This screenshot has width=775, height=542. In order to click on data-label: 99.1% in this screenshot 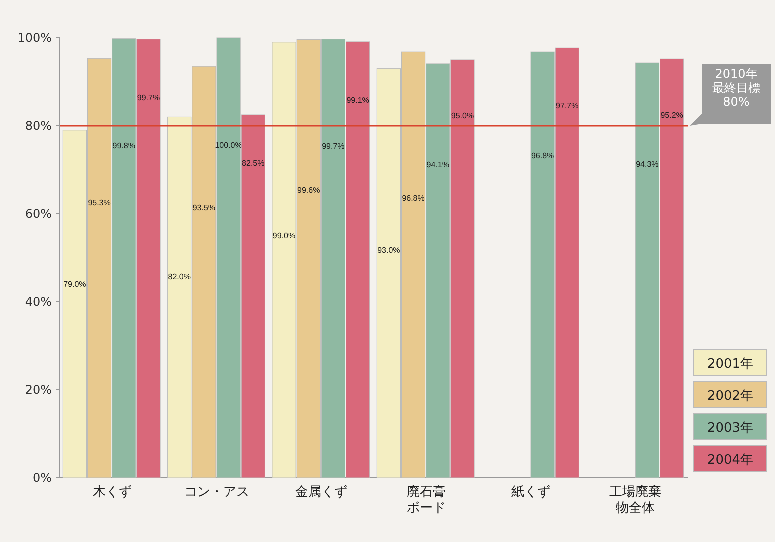, I will do `click(358, 101)`.